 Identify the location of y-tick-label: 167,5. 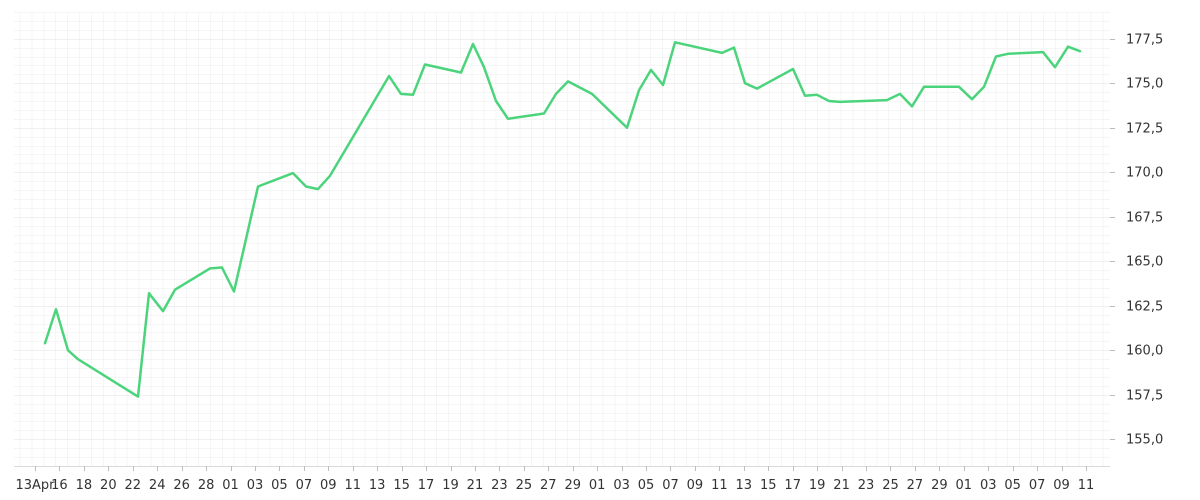
(1144, 218).